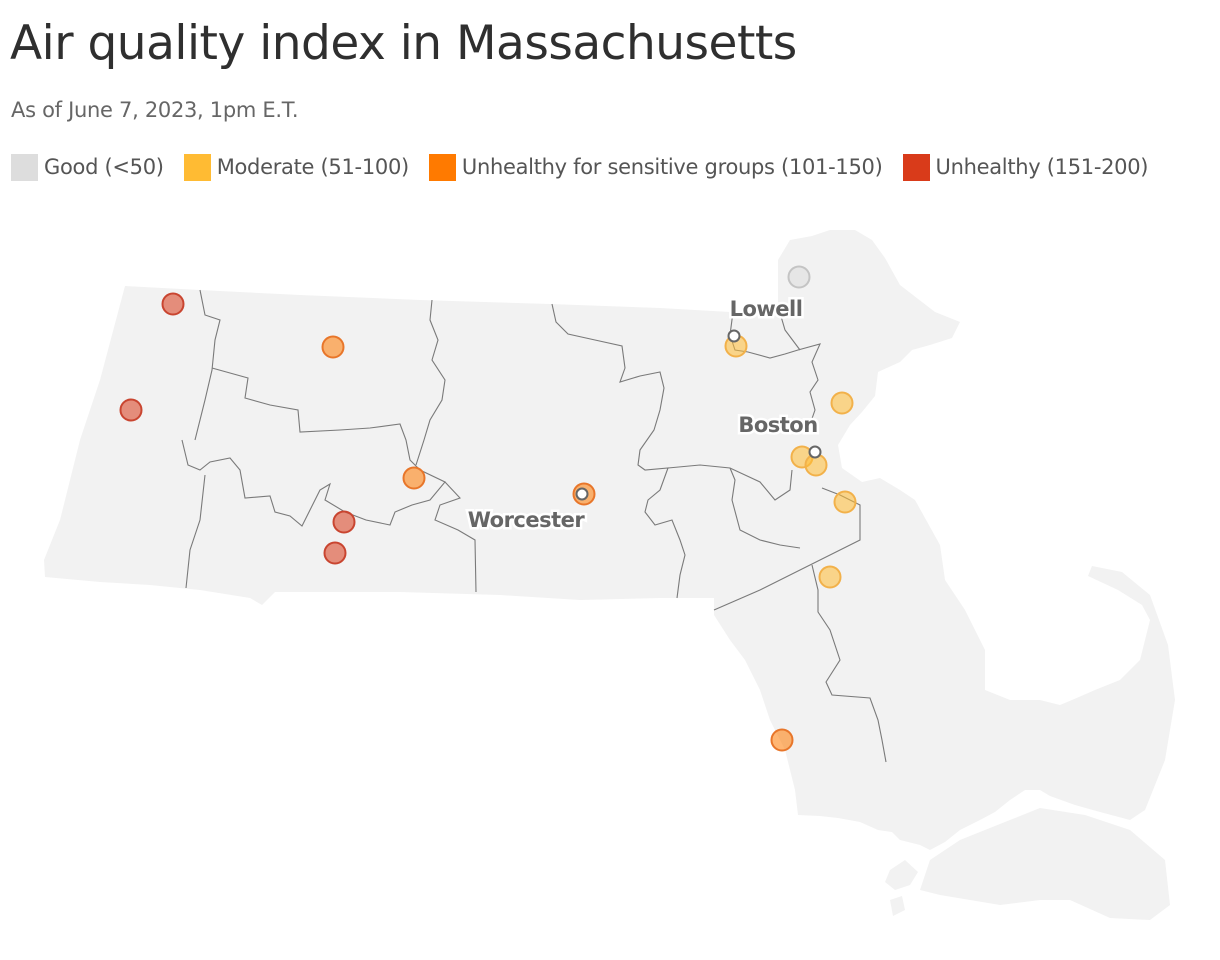 The width and height of the screenshot is (1220, 960). What do you see at coordinates (799, 277) in the screenshot?
I see `sensor-marker-good` at bounding box center [799, 277].